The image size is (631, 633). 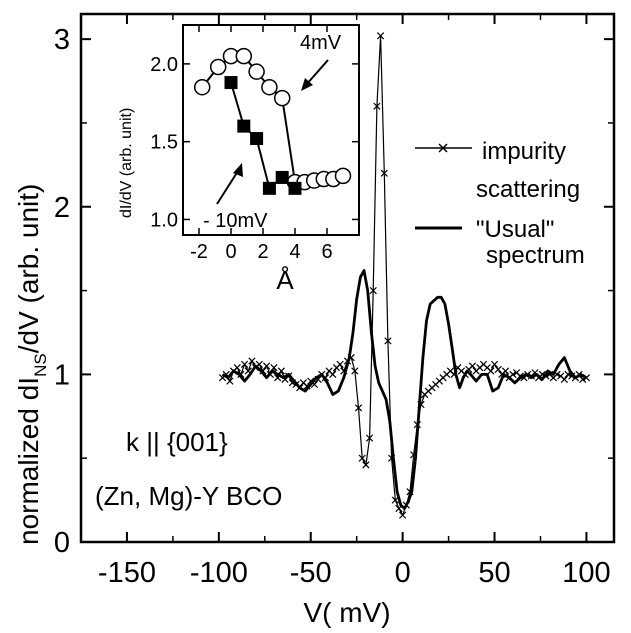 What do you see at coordinates (164, 143) in the screenshot?
I see `inset-y-tick-label: 1.5` at bounding box center [164, 143].